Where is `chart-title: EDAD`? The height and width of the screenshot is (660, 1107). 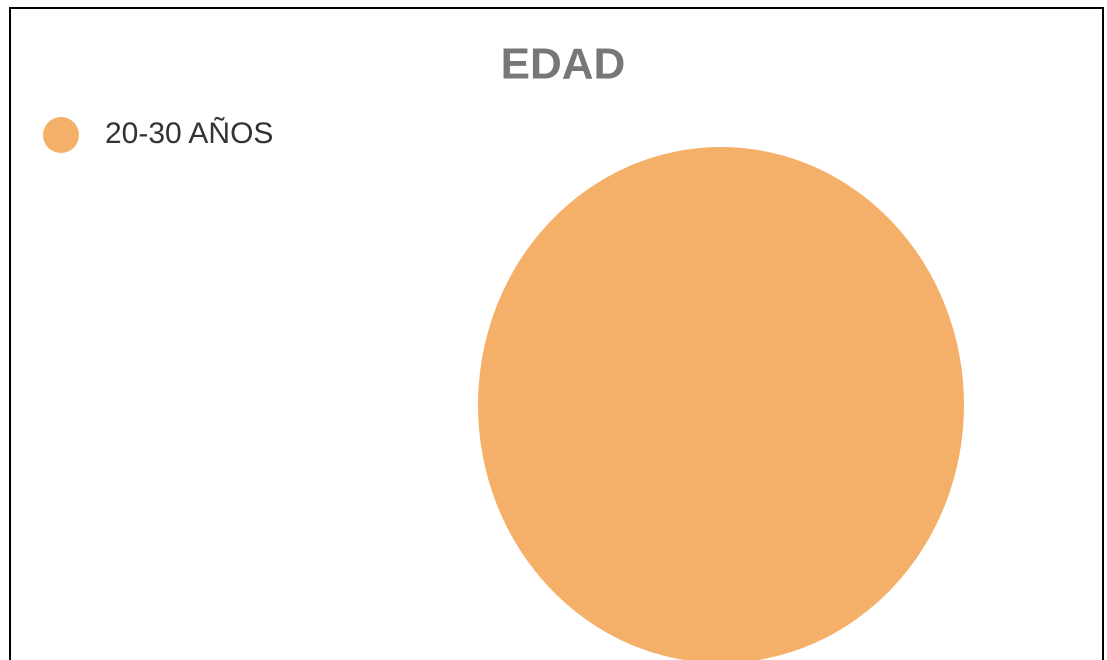
chart-title: EDAD is located at coordinates (563, 64).